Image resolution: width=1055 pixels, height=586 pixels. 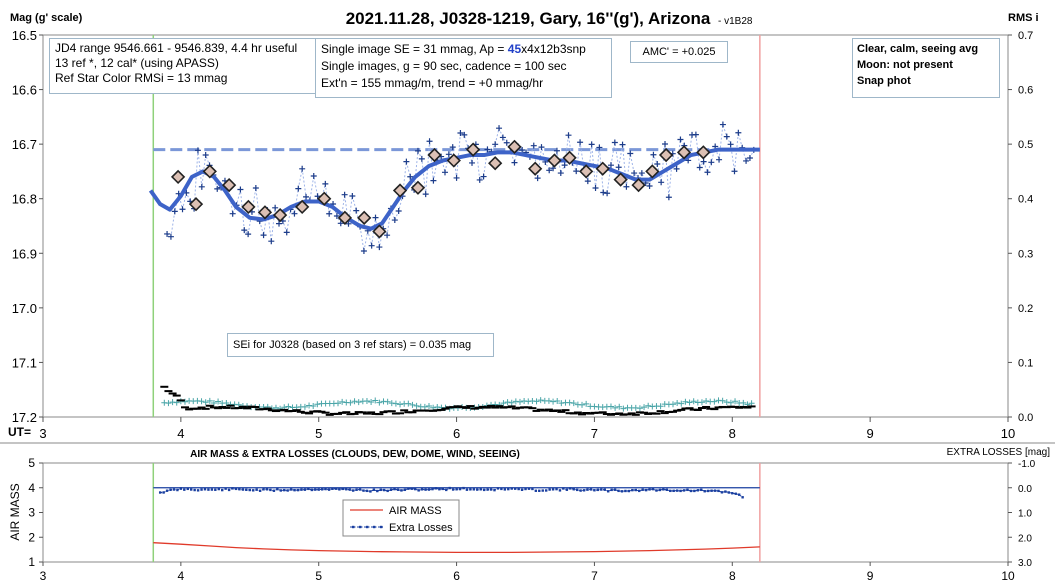 I want to click on y2-tick-label: 0.0, so click(x=1025, y=418).